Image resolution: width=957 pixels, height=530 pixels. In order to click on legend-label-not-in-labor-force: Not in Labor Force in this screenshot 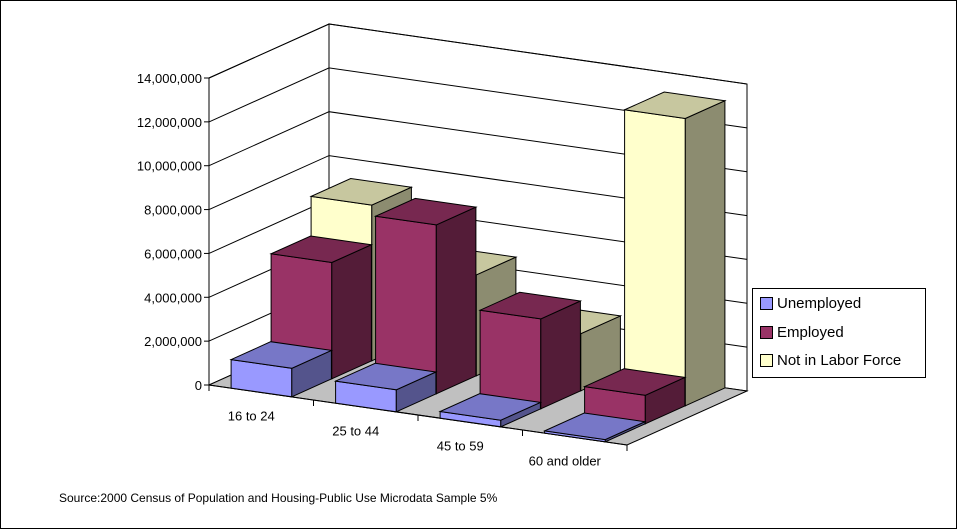, I will do `click(839, 360)`.